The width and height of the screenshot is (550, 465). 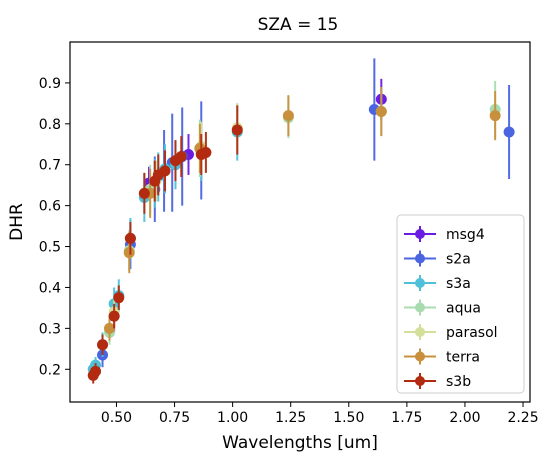 I want to click on y-axis-ticks: 0.2 0.3 0.4 0.5 0.6 0.7 0.8 0.9, so click(x=54, y=227).